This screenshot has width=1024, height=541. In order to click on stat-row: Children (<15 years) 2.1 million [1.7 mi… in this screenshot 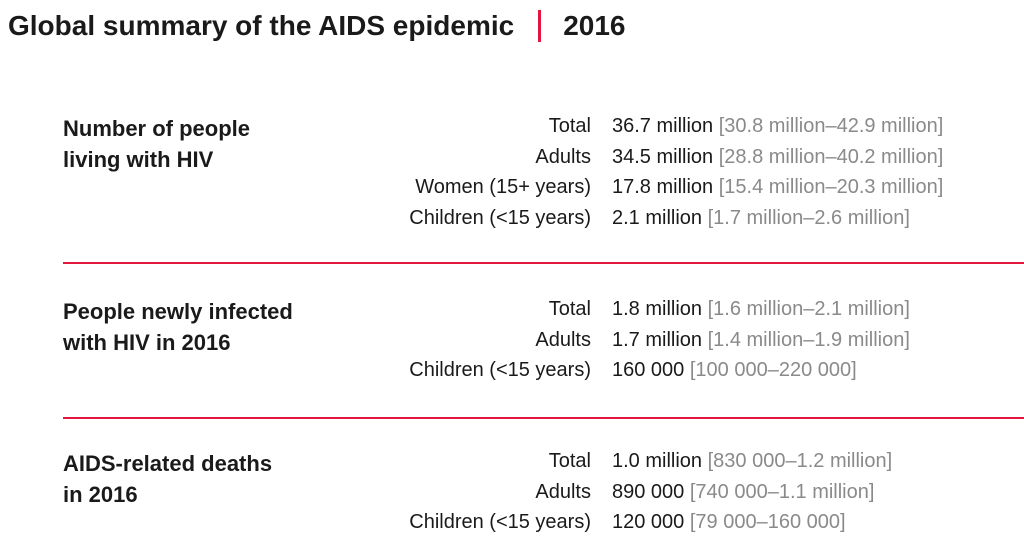, I will do `click(512, 218)`.